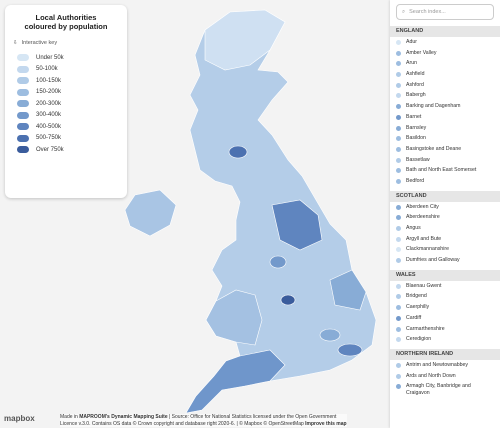  Describe the element at coordinates (297, 225) in the screenshot. I see `yorkshire` at that location.